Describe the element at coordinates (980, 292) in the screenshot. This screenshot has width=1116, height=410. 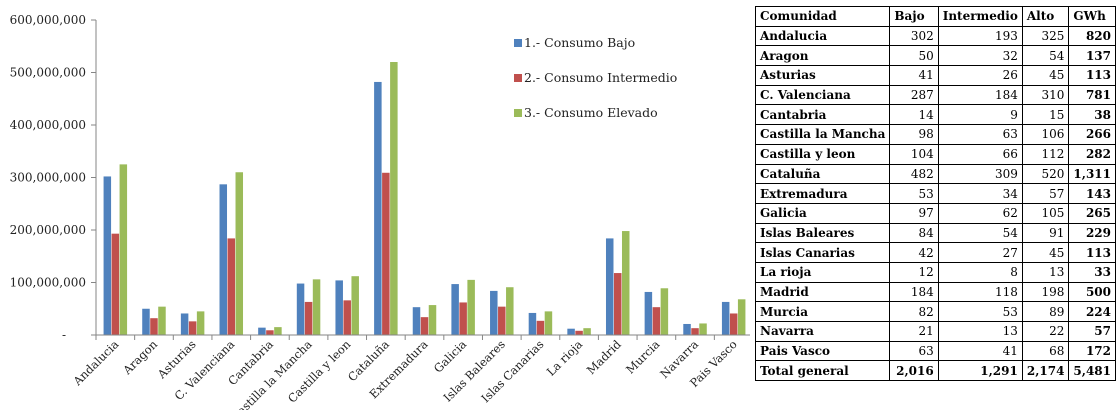
I see `cell-value: 118` at that location.